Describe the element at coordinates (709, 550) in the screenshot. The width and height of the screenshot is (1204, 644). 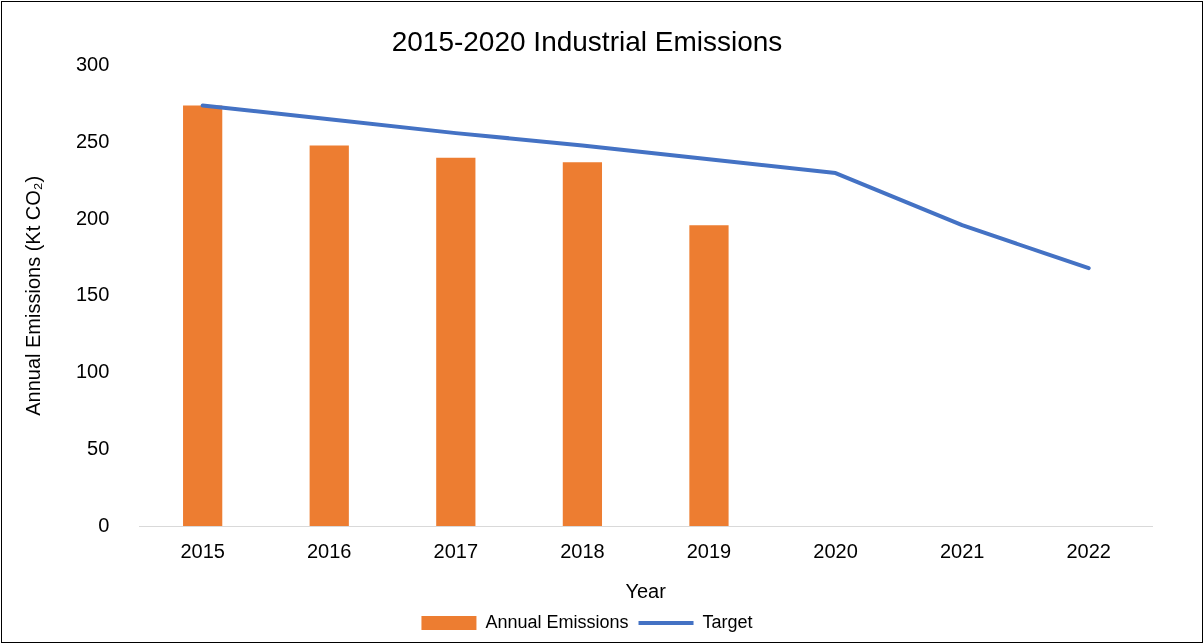
I see `x-tick-label: 2019` at that location.